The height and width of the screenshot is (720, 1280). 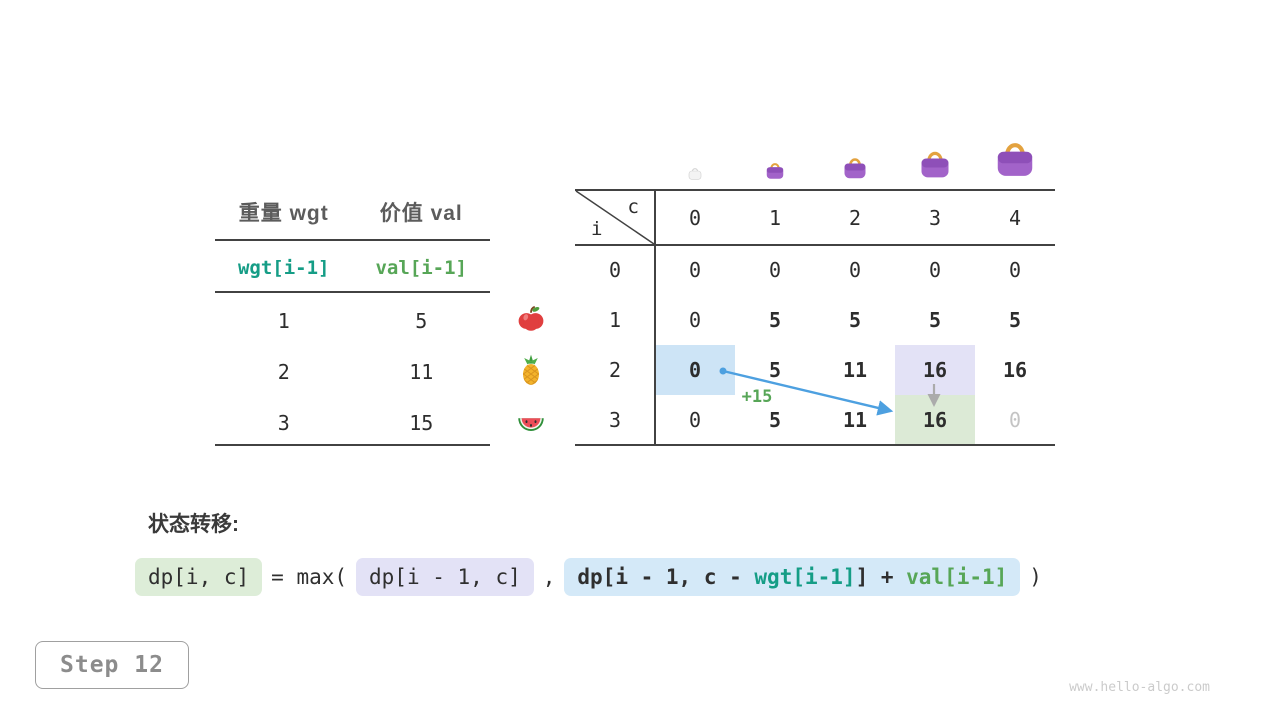 I want to click on formula-equals-max: = max(, so click(x=309, y=577).